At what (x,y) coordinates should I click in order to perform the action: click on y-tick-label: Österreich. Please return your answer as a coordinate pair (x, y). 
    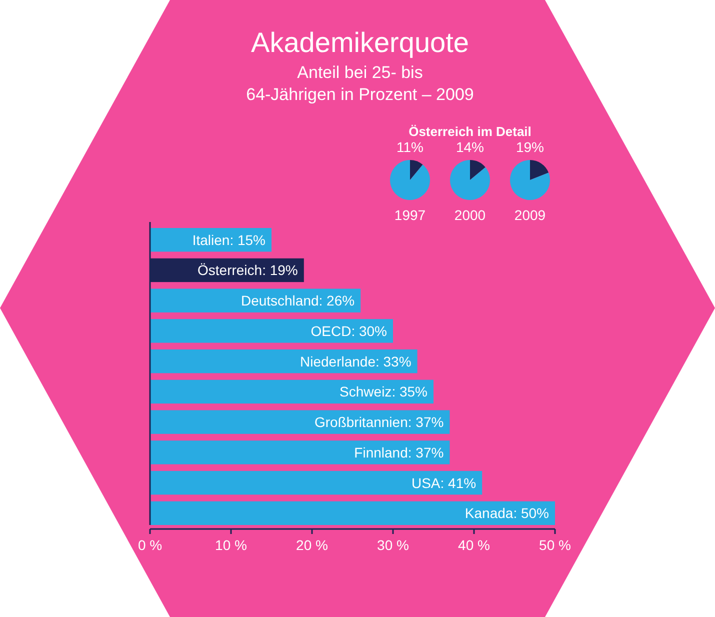
    Looking at the image, I should click on (230, 270).